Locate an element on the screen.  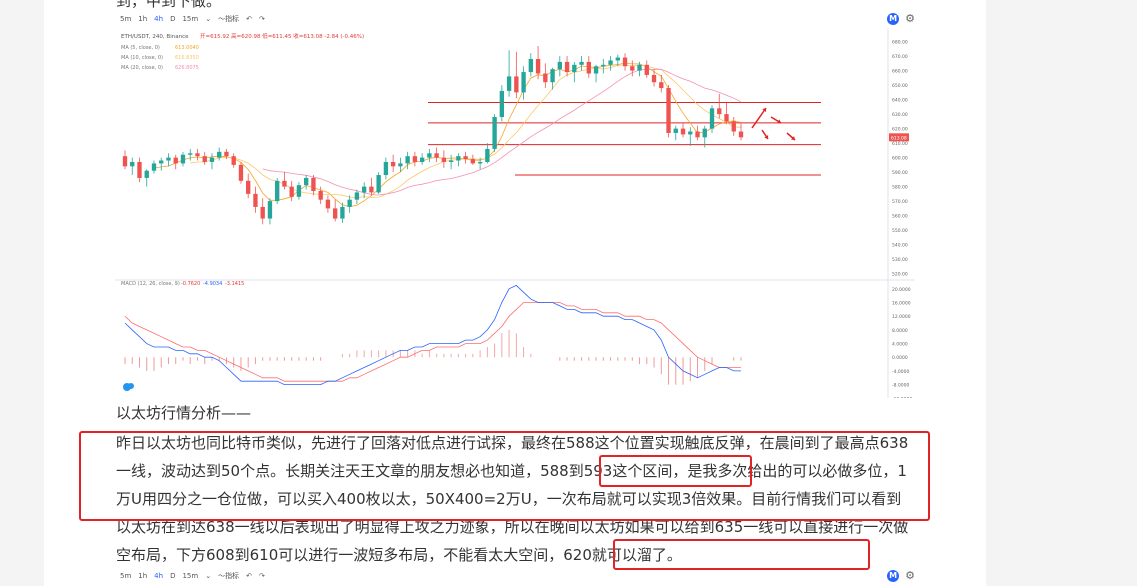
legend-symbol: ETH/USDT, 240, Binance is located at coordinates (155, 37).